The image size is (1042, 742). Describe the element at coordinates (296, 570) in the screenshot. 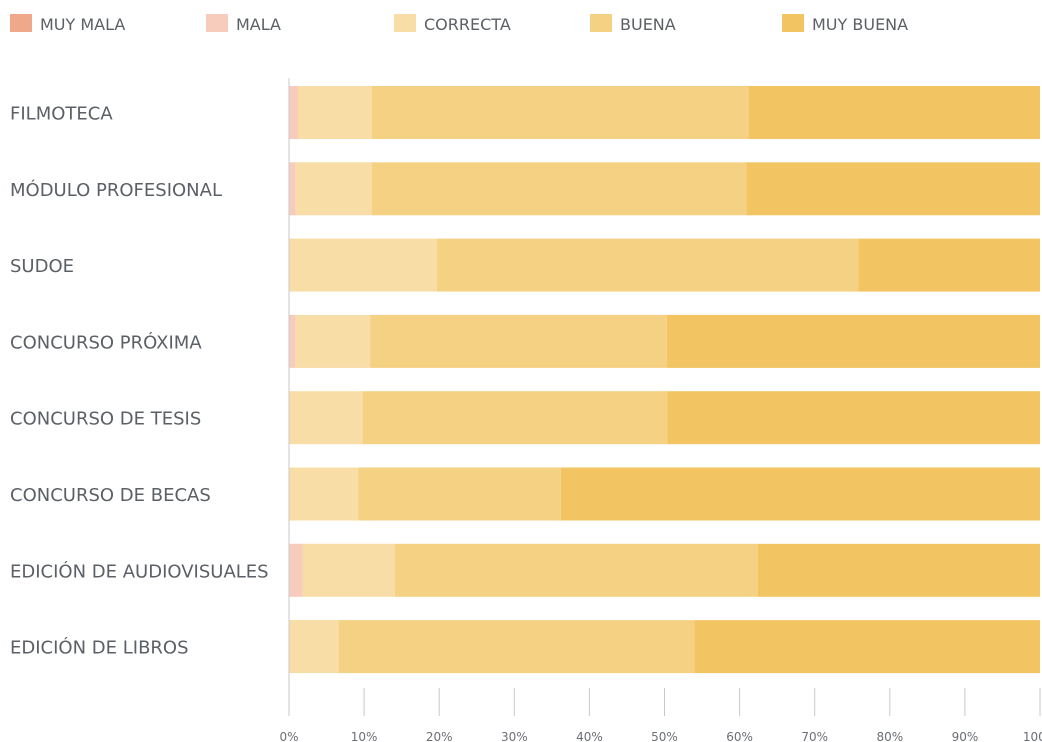

I see `bar-segment-edicion-de-audiovisuales-mala` at that location.